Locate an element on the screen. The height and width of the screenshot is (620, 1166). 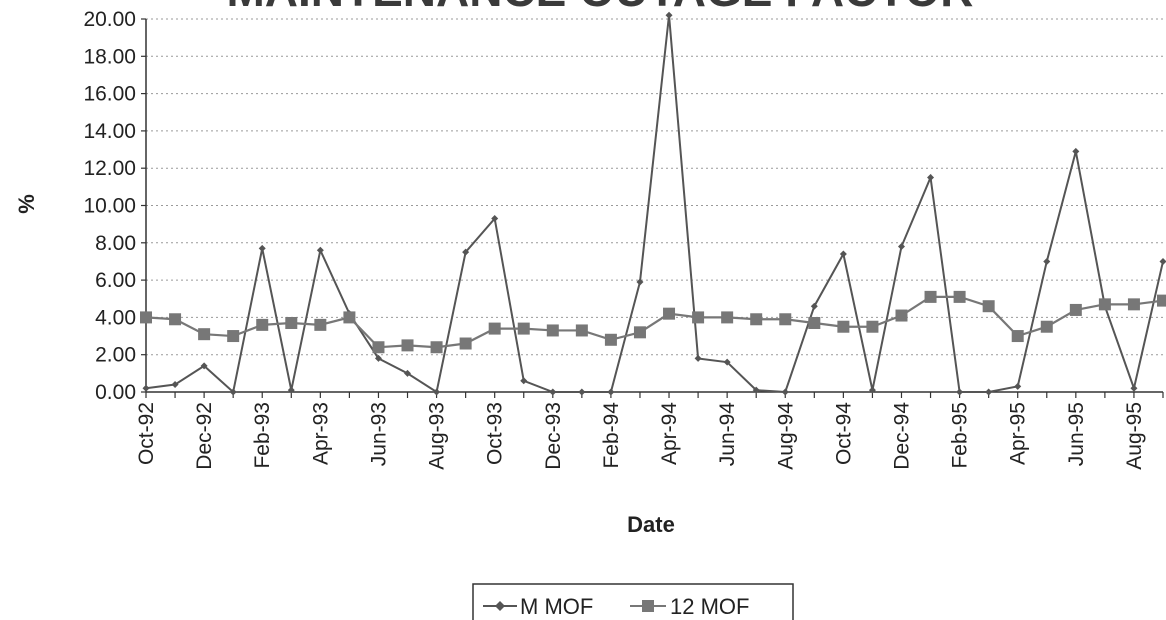
x-tick-label: Aug-94 is located at coordinates (785, 436).